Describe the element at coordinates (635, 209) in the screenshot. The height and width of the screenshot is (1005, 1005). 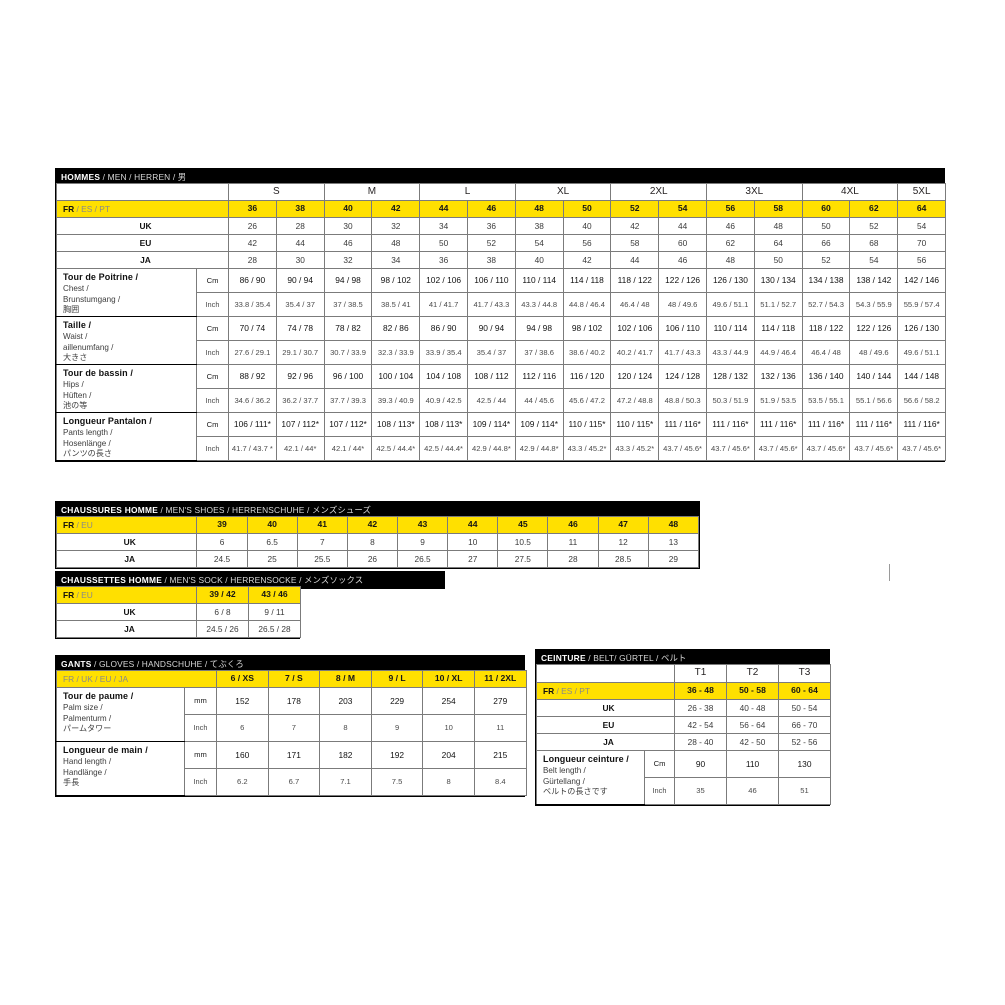
I see `cell-fr-es-pt: 52` at that location.